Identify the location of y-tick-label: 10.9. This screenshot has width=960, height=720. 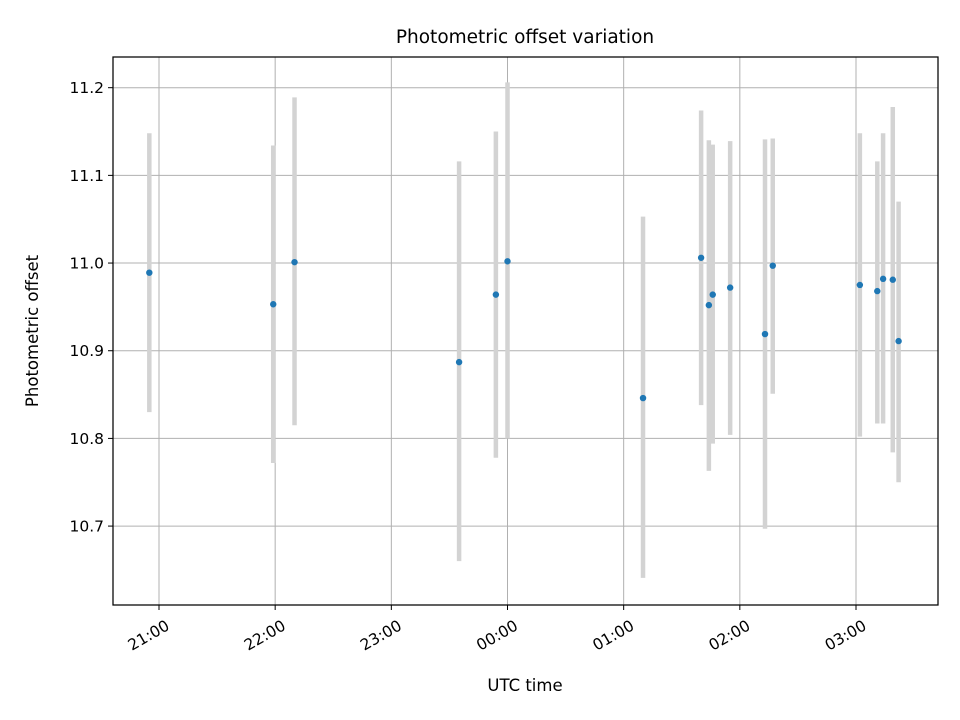
(86, 351).